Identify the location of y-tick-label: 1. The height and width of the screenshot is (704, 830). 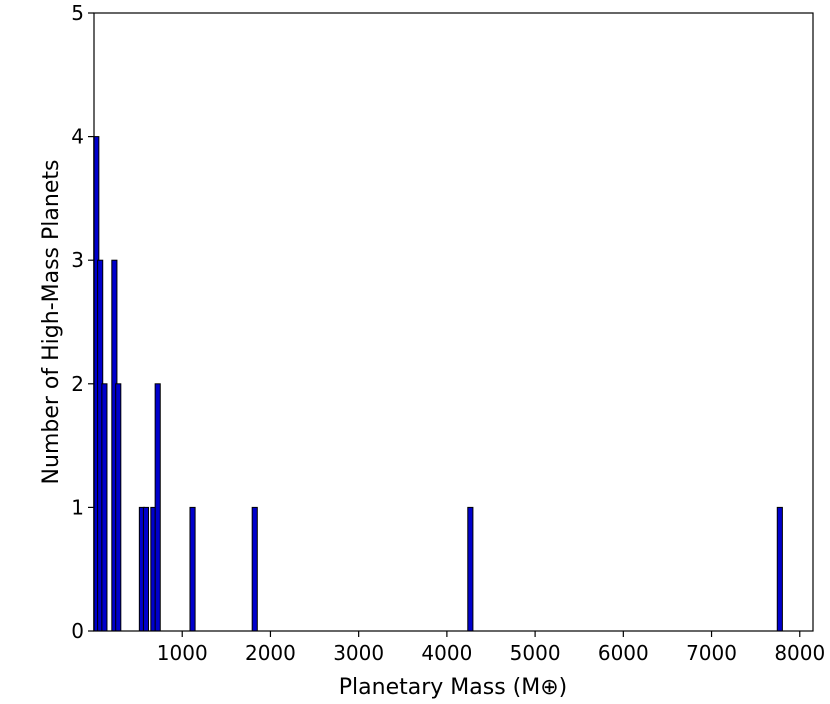
(77, 507).